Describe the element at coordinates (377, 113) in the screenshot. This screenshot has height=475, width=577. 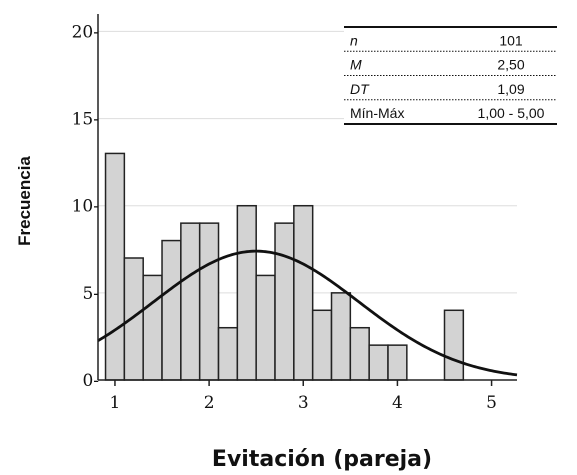
I see `stats-row-label: Mín-Máx` at that location.